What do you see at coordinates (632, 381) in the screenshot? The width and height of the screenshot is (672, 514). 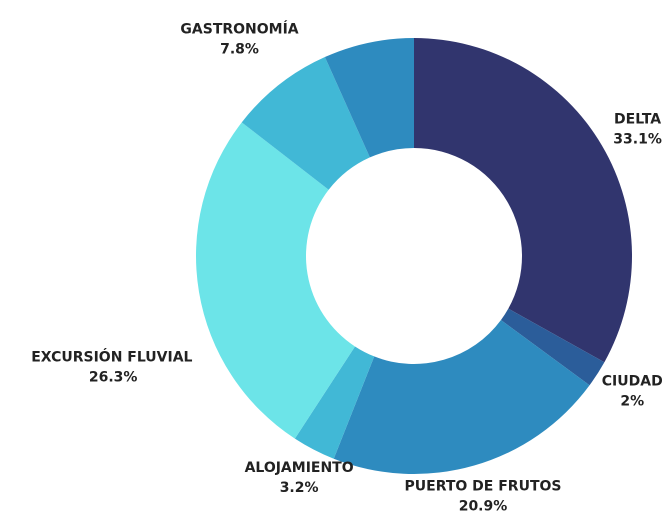 I see `slice-label: CIUDAD` at bounding box center [632, 381].